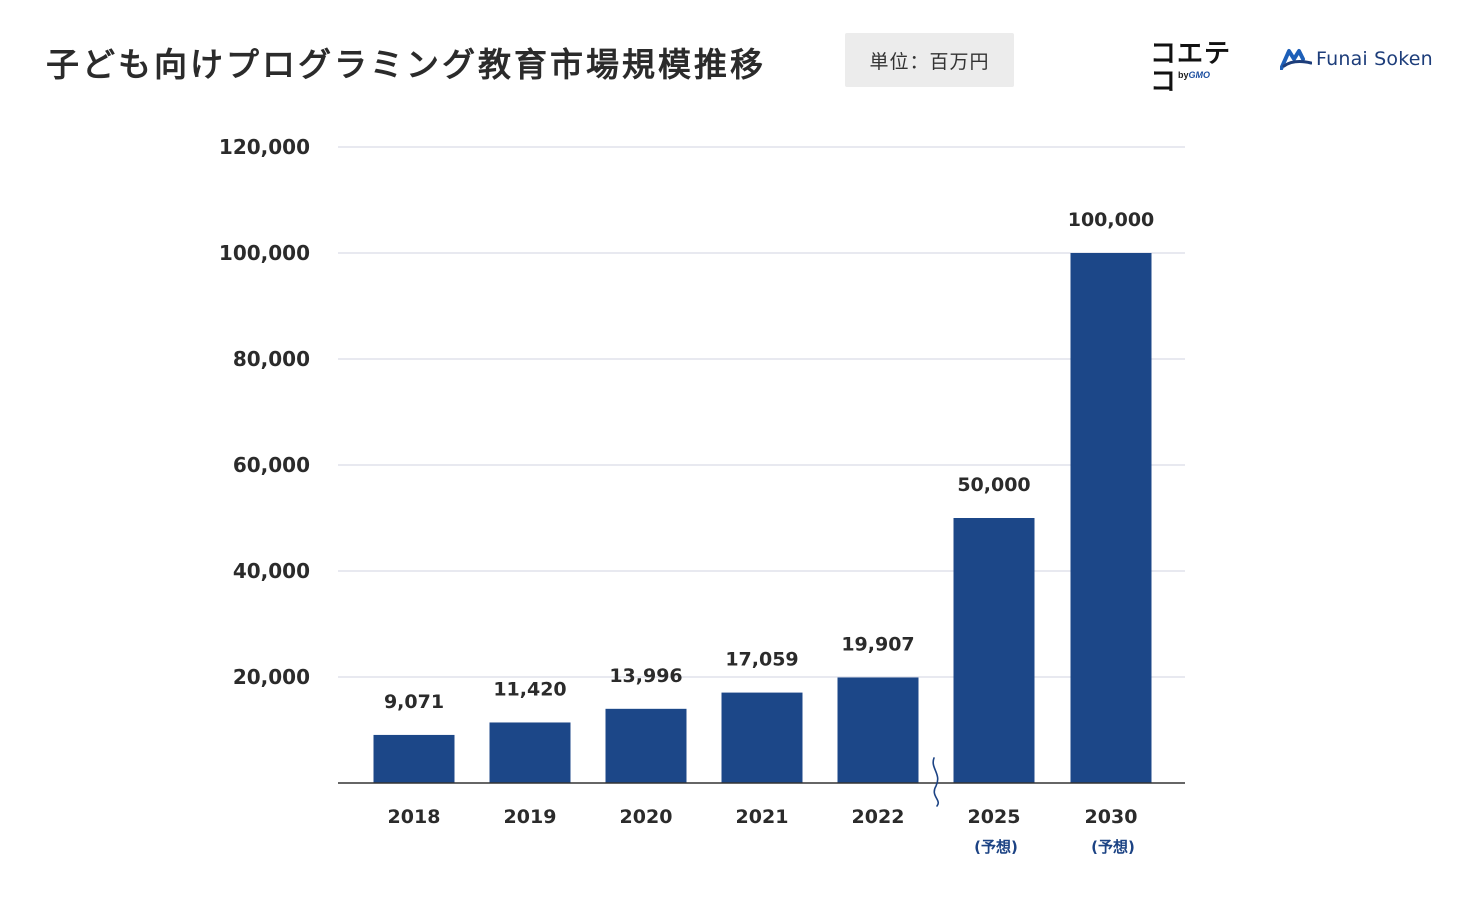 The image size is (1470, 901). Describe the element at coordinates (646, 817) in the screenshot. I see `category-label-2020: 2020` at that location.